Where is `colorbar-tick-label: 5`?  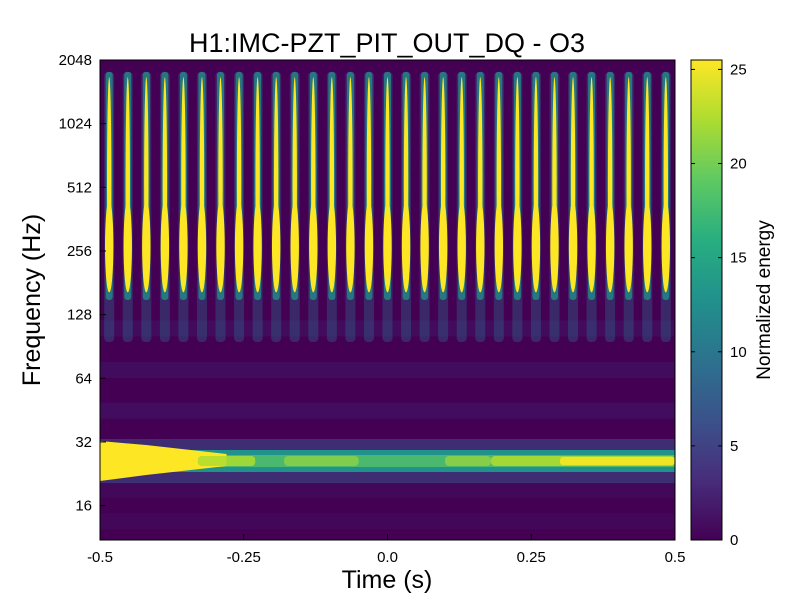 colorbar-tick-label: 5 is located at coordinates (734, 446).